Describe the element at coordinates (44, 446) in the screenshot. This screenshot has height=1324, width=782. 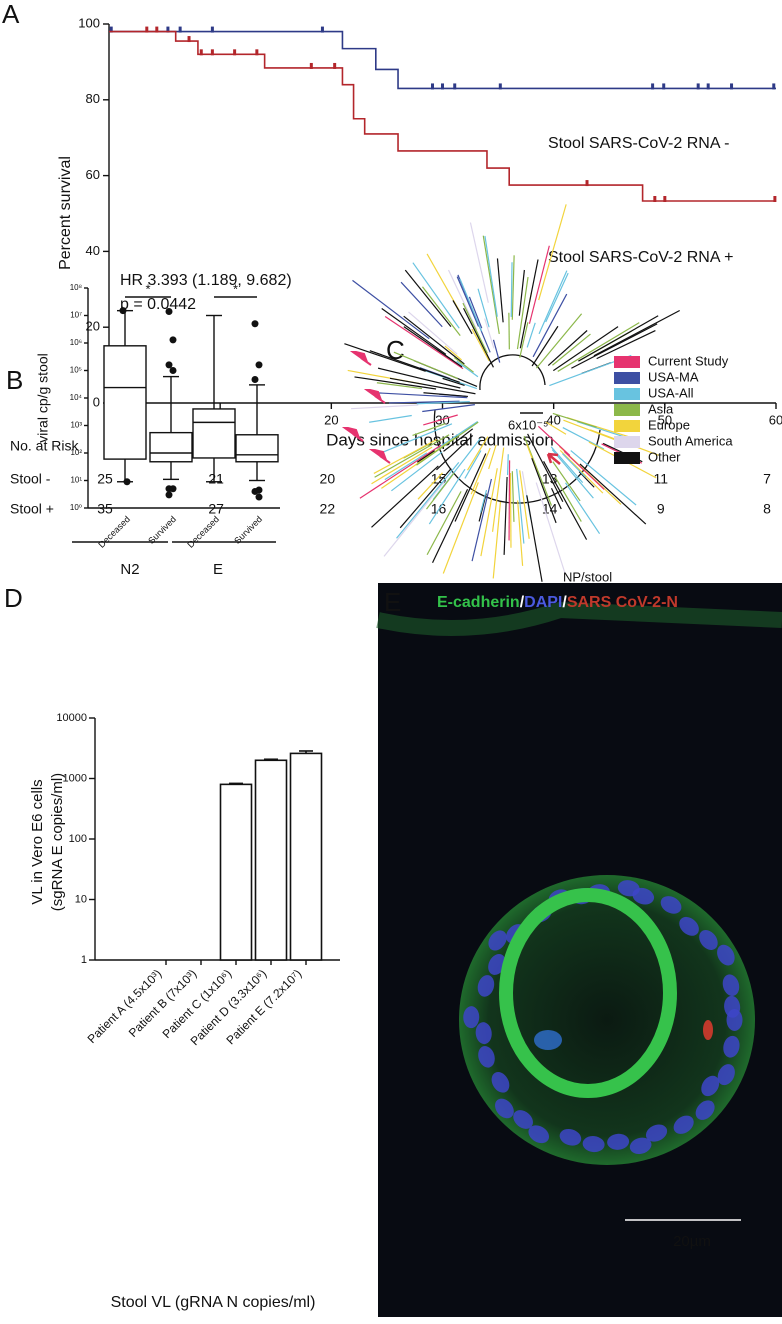
I see `risk-table-title: No. at Risk` at that location.